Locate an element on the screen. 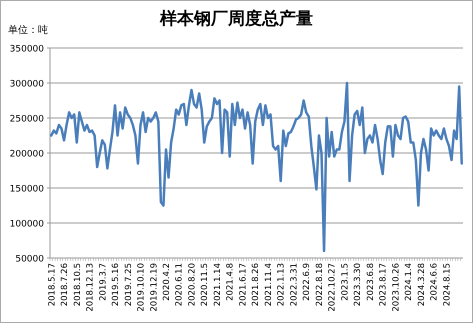  x-tick-label: 2019.12.19 is located at coordinates (154, 287).